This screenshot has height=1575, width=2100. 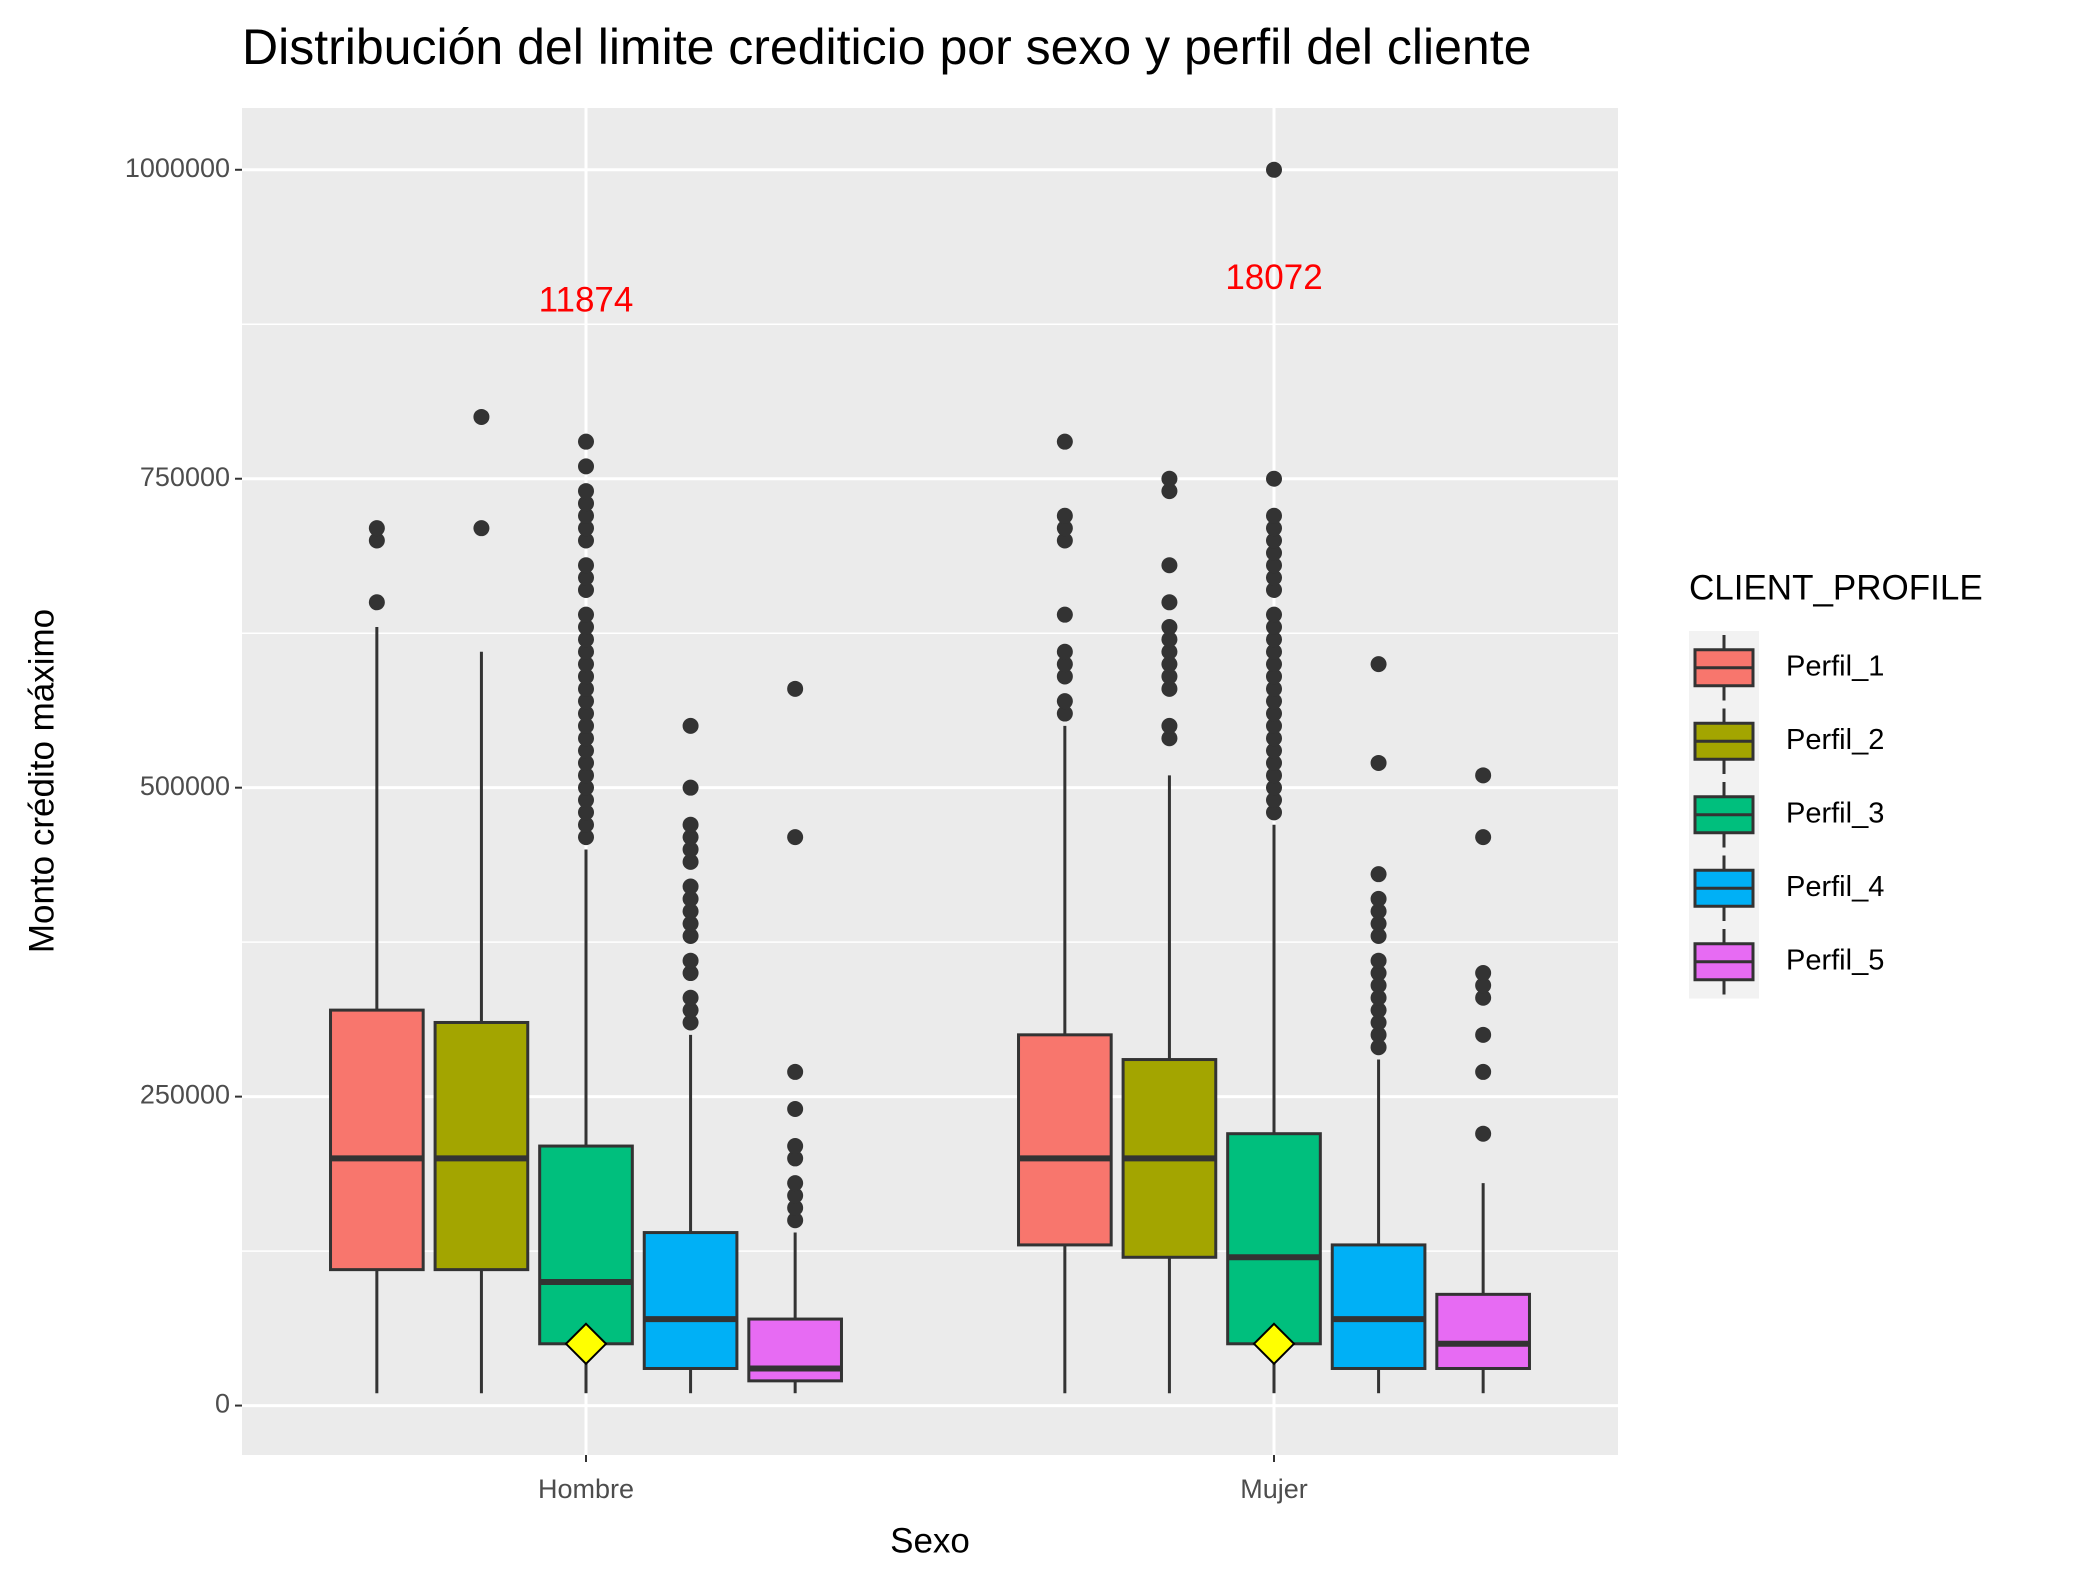 What do you see at coordinates (1836, 587) in the screenshot?
I see `legend-title: CLIENT_PROFILE` at bounding box center [1836, 587].